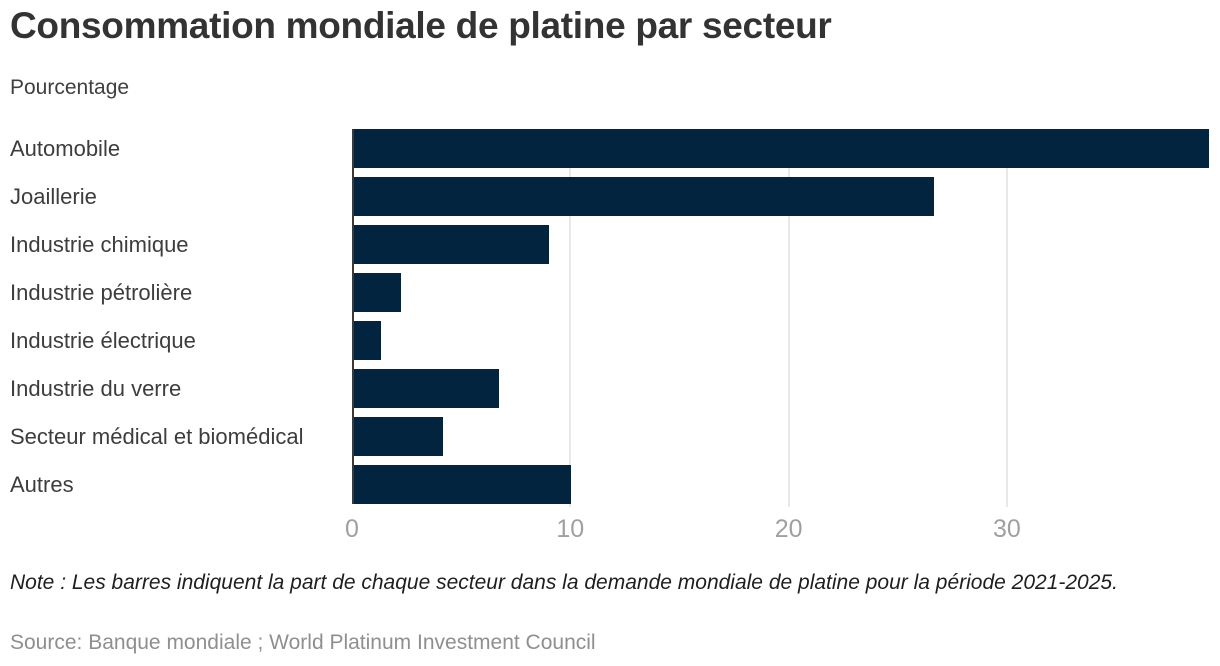  What do you see at coordinates (70, 87) in the screenshot?
I see `chart-subtitle-pourcentage: Pourcentage` at bounding box center [70, 87].